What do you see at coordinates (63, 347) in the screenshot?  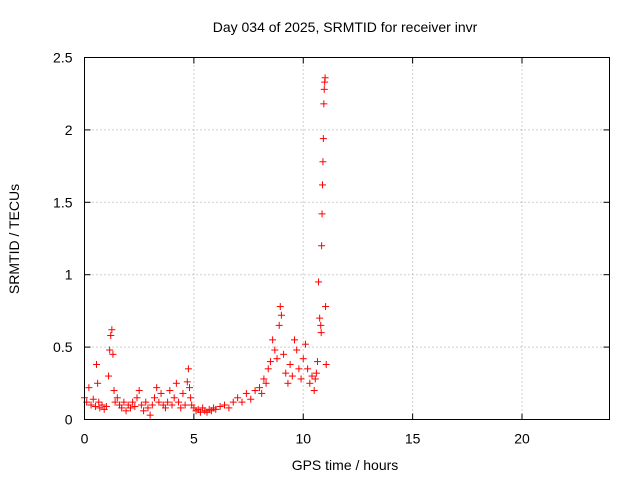 I see `y-tick-label: 0.5` at bounding box center [63, 347].